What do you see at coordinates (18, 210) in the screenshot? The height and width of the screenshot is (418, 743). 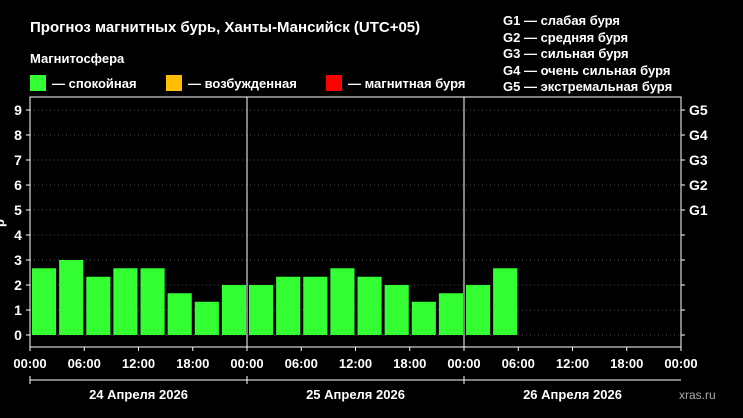 I see `y-tick-label: 5` at bounding box center [18, 210].